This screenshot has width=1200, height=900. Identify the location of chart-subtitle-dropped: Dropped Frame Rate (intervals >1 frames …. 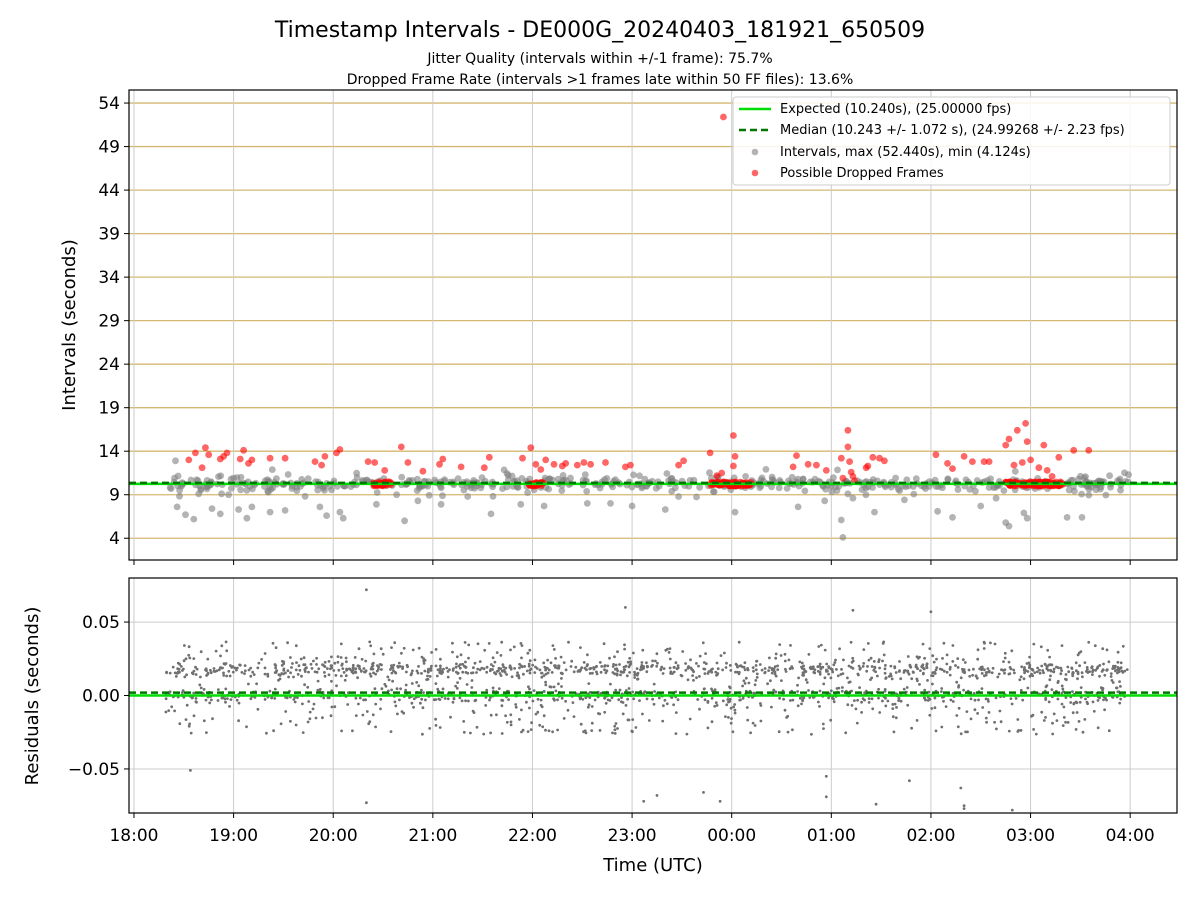
(600, 80).